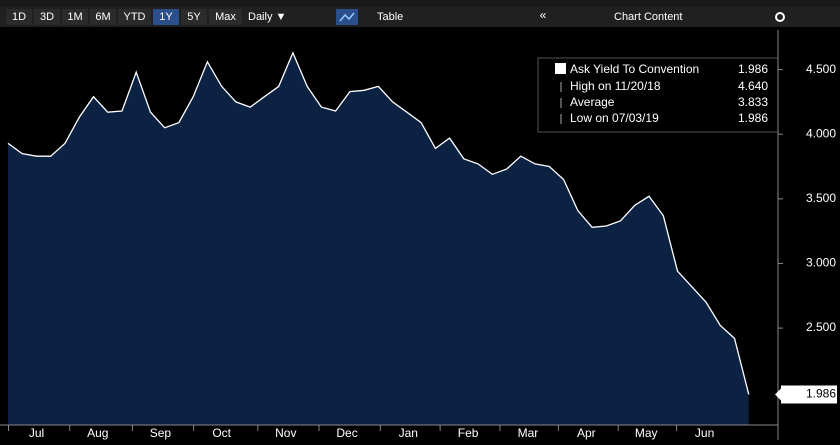 Image resolution: width=840 pixels, height=445 pixels. I want to click on y-tick-label: 2.500, so click(821, 327).